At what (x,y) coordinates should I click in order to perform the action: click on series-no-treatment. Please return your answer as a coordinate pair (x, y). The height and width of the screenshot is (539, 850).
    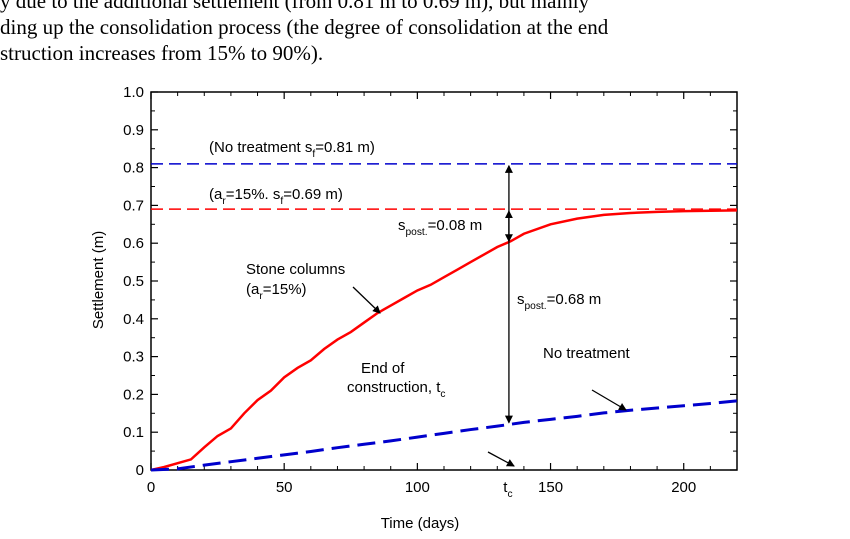
    Looking at the image, I should click on (444, 435).